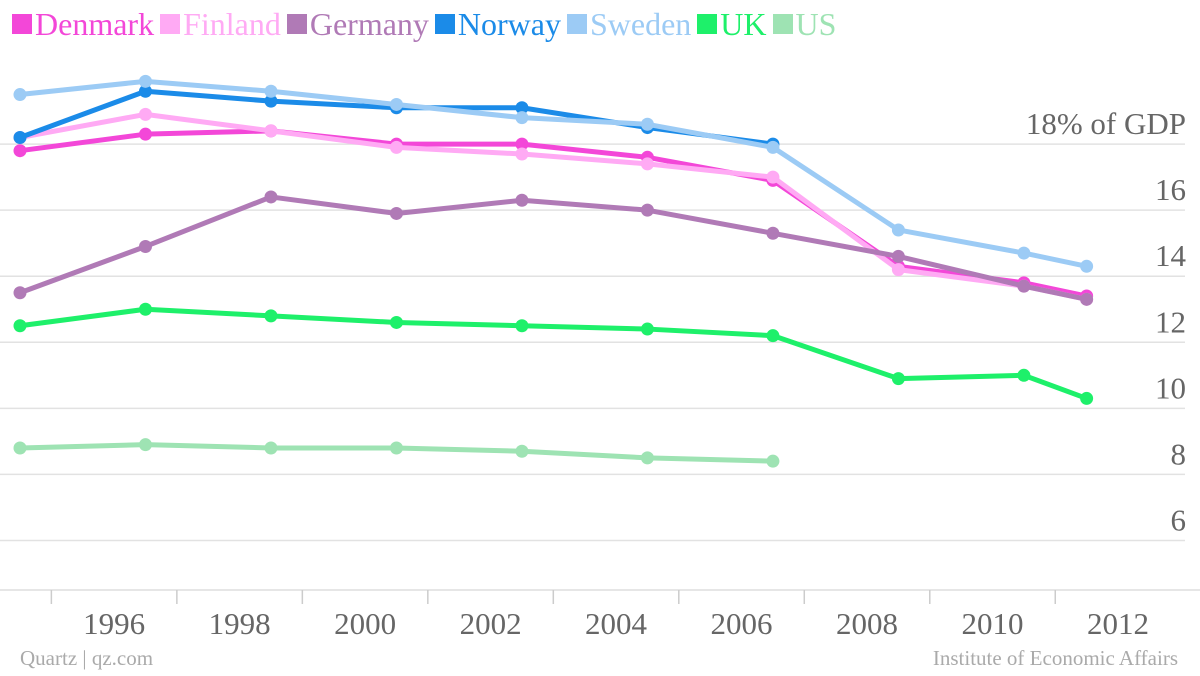 Image resolution: width=1200 pixels, height=676 pixels. Describe the element at coordinates (1170, 189) in the screenshot. I see `y-tick-label: 16` at that location.